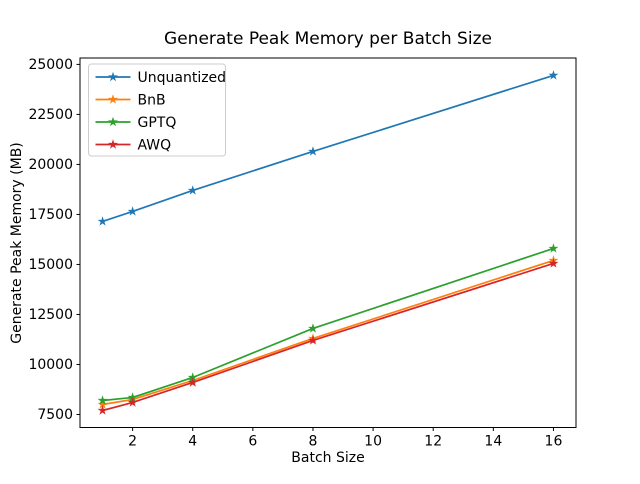 This screenshot has height=484, width=640. Describe the element at coordinates (50, 365) in the screenshot. I see `y-tick-label: 10000` at that location.